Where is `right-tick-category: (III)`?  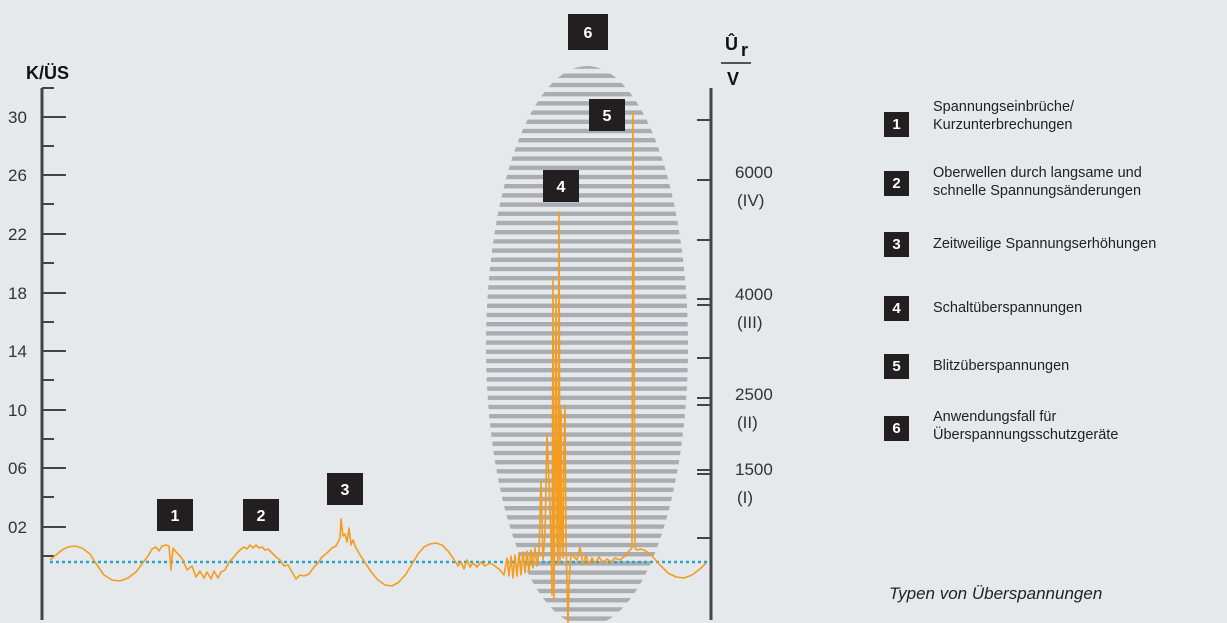 right-tick-category: (III) is located at coordinates (750, 322).